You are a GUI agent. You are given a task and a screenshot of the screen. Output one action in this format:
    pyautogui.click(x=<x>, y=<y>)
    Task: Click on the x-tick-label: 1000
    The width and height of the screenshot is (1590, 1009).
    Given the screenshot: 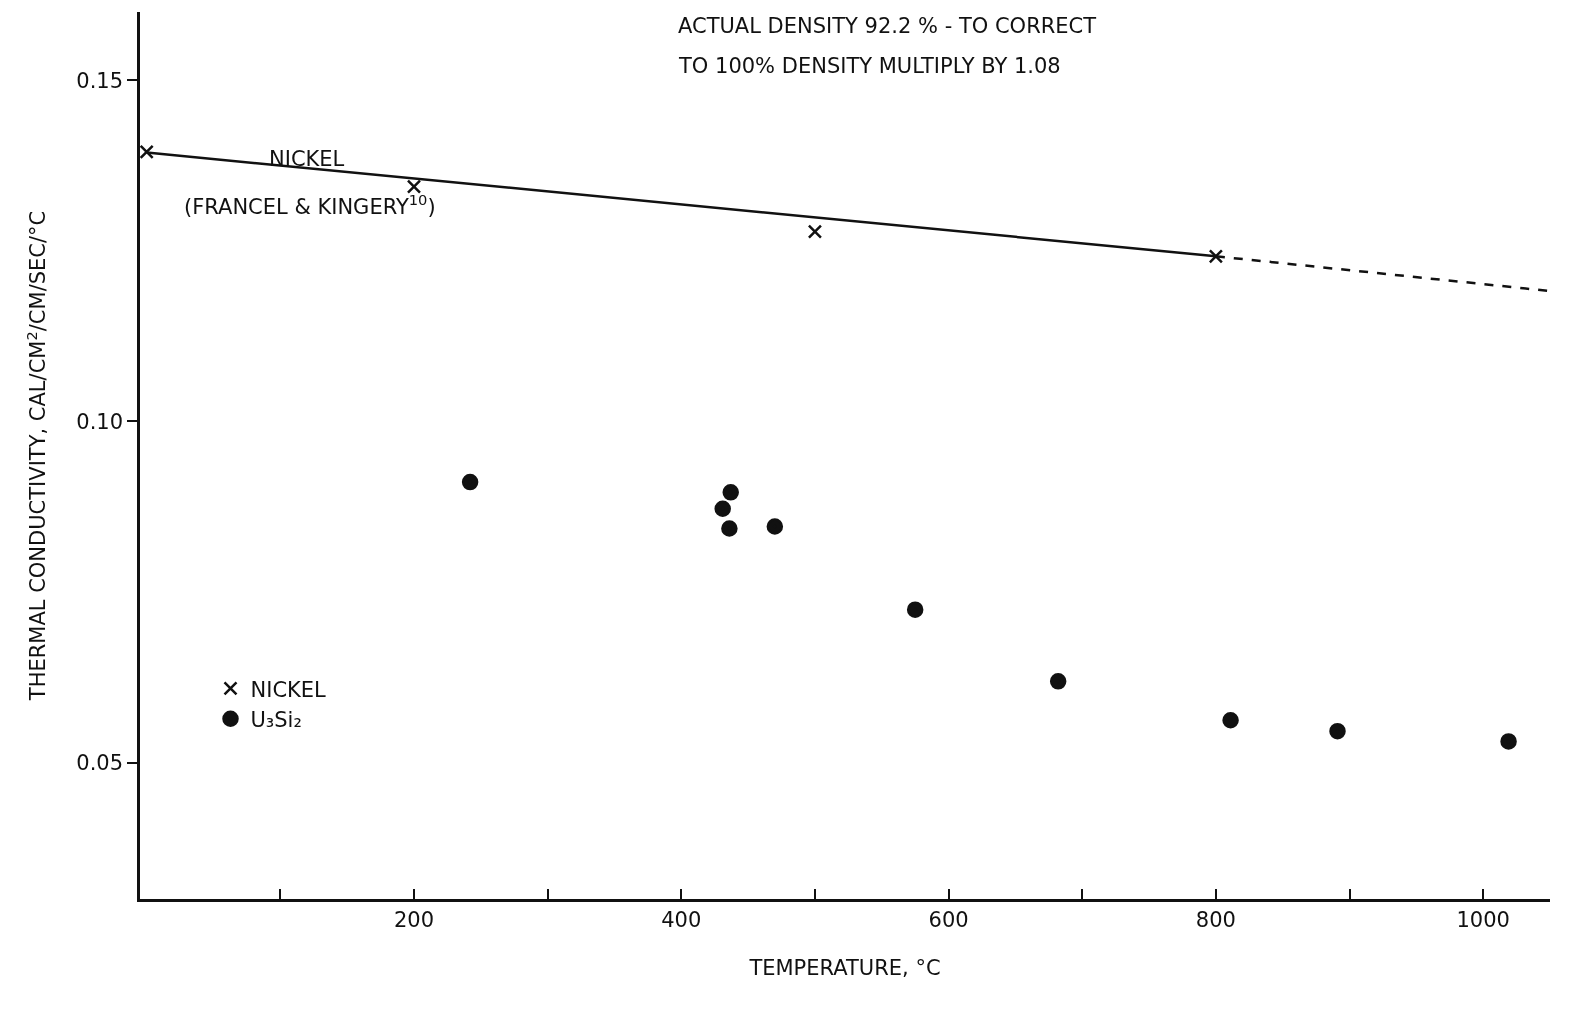 What is the action you would take?
    pyautogui.click(x=1483, y=919)
    